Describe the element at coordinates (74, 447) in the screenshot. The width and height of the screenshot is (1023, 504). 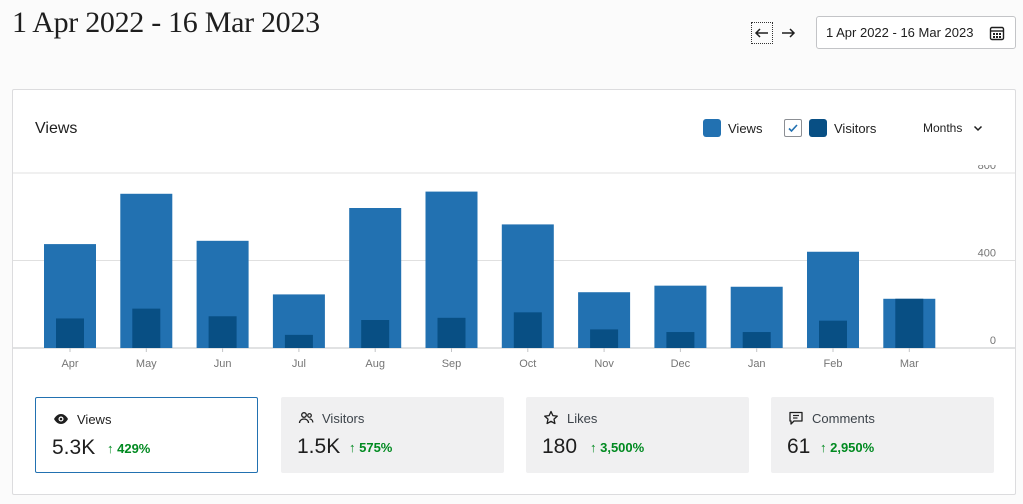
I see `stat-views-value: 5.3K` at that location.